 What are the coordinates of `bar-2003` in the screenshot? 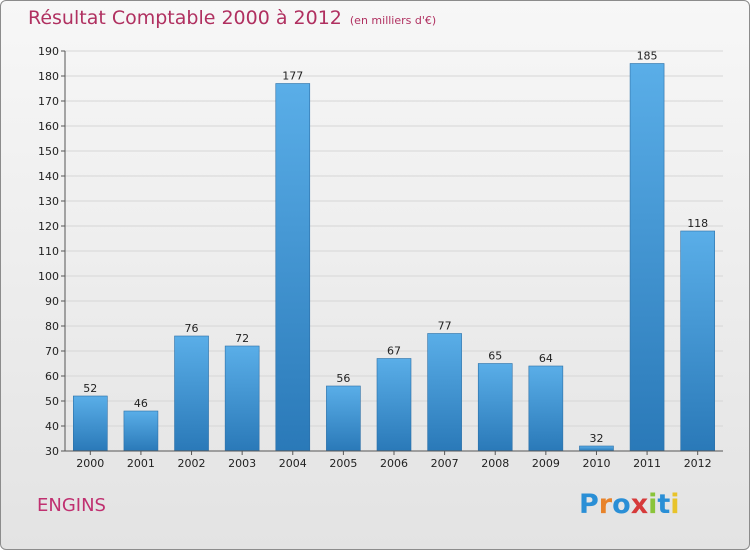 It's located at (242, 398).